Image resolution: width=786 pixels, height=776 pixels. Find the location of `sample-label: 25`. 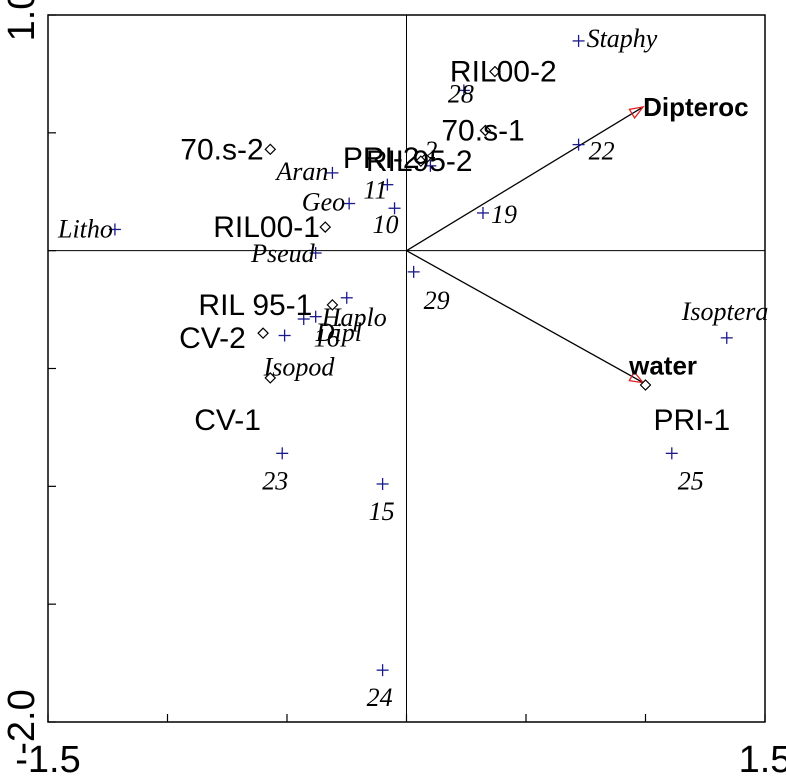

sample-label: 25 is located at coordinates (691, 480).